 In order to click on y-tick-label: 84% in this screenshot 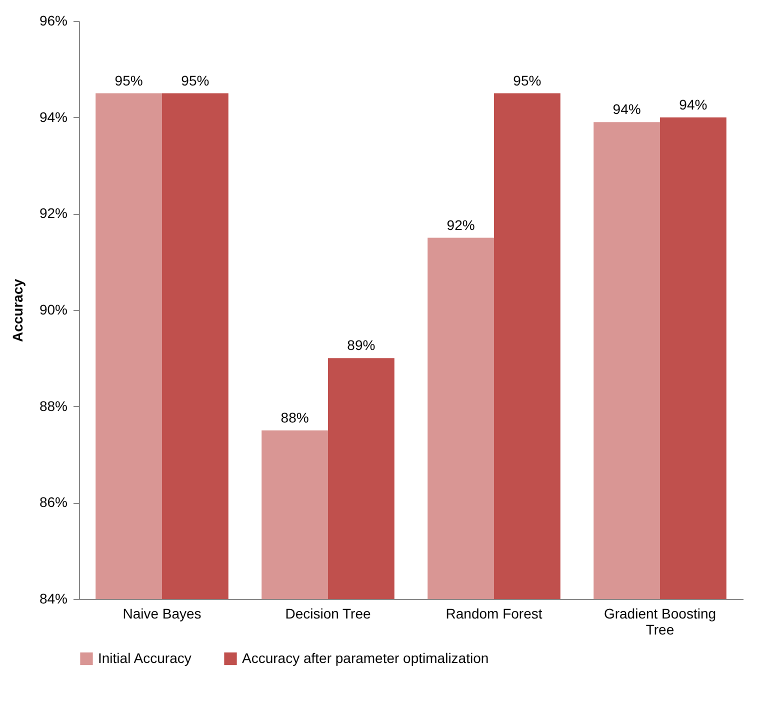, I will do `click(53, 598)`.